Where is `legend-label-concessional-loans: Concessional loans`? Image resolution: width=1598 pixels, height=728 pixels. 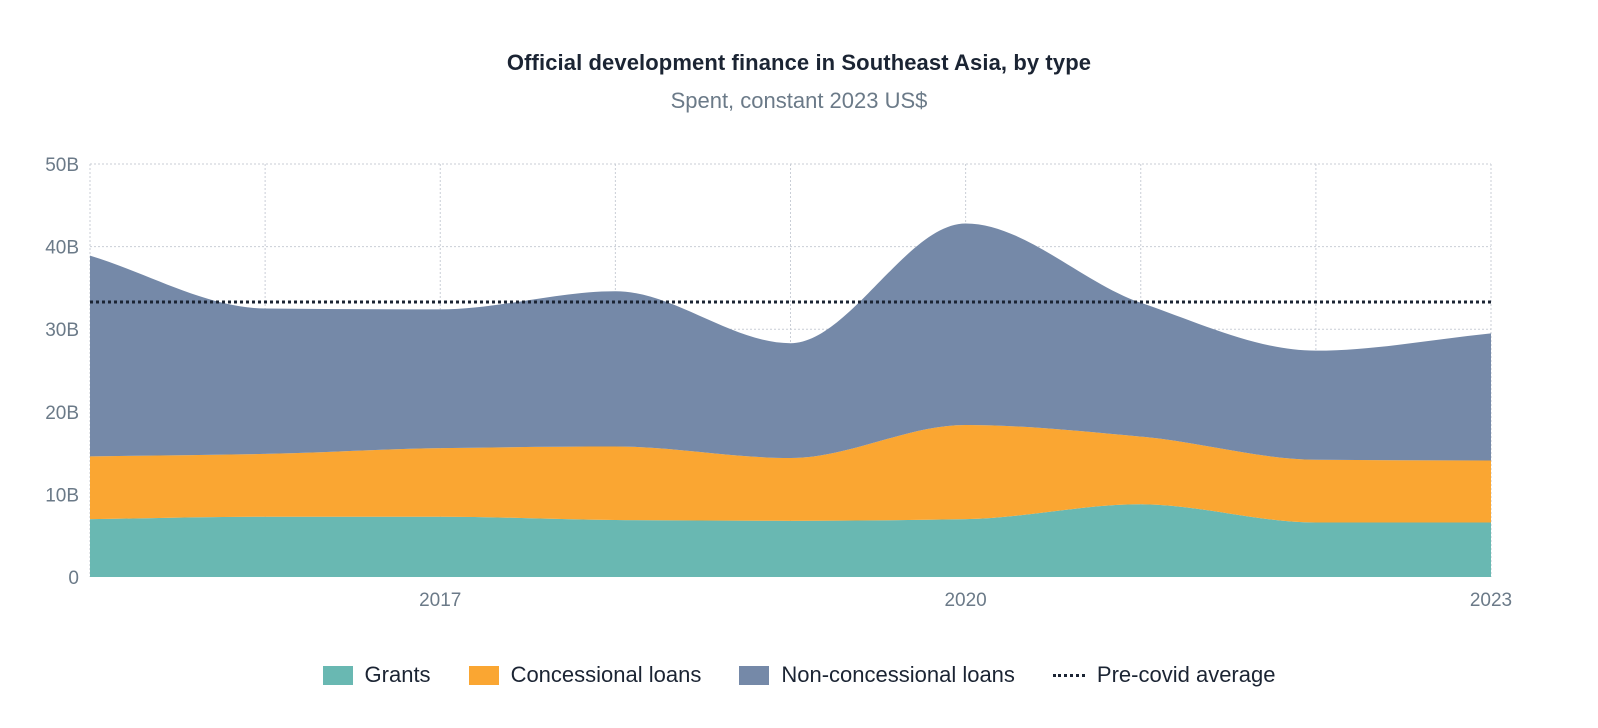
legend-label-concessional-loans: Concessional loans is located at coordinates (606, 674).